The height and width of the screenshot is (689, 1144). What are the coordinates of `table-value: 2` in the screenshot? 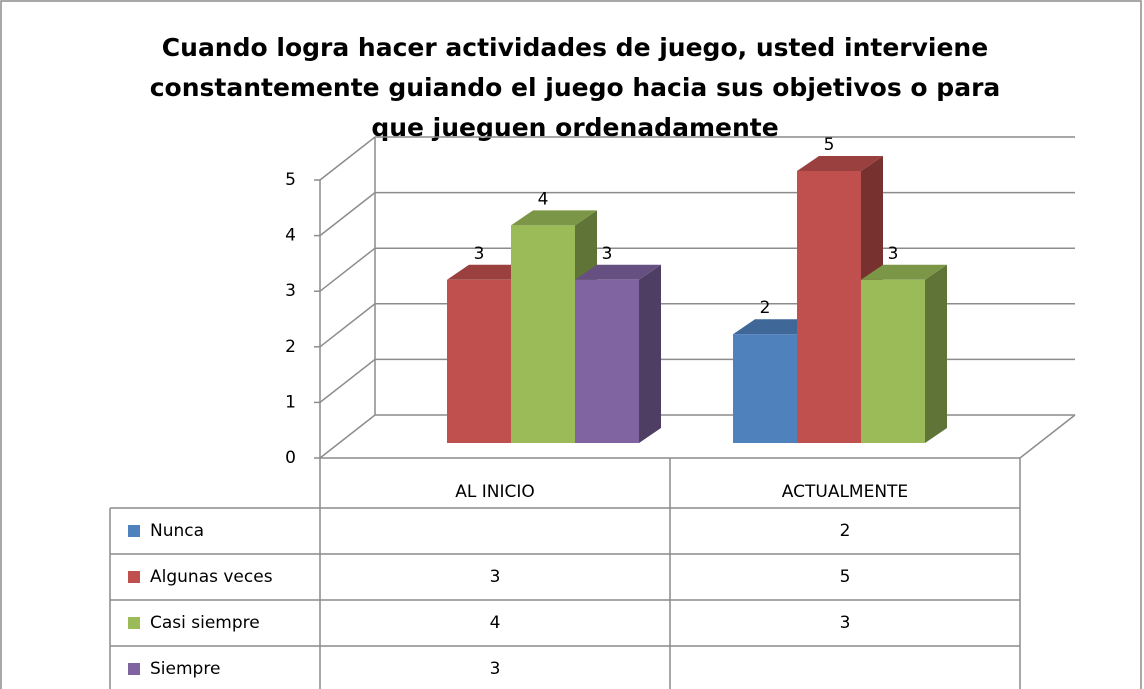 It's located at (845, 531).